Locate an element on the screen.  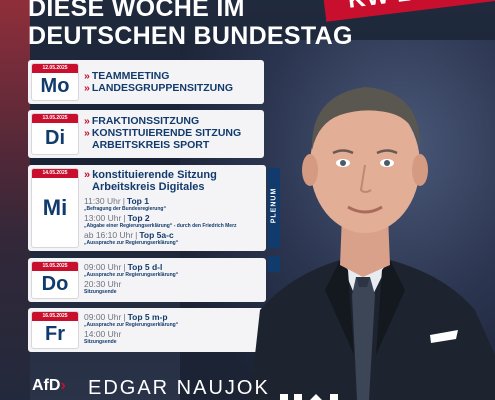
schedule-row: 13:00 Uhr | Top 2 is located at coordinates (117, 218).